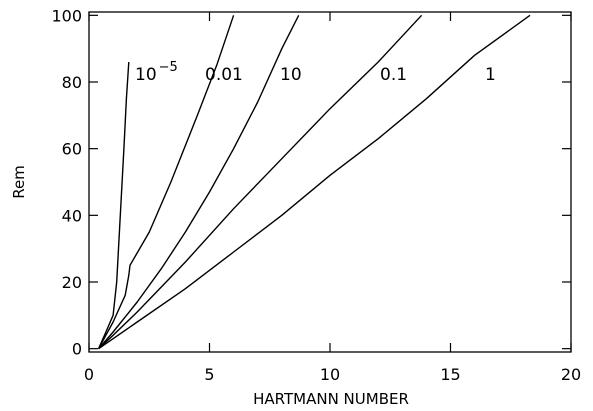 The height and width of the screenshot is (411, 593). I want to click on y-tick-labels: 0 20 40 60 80 100, so click(66, 182).